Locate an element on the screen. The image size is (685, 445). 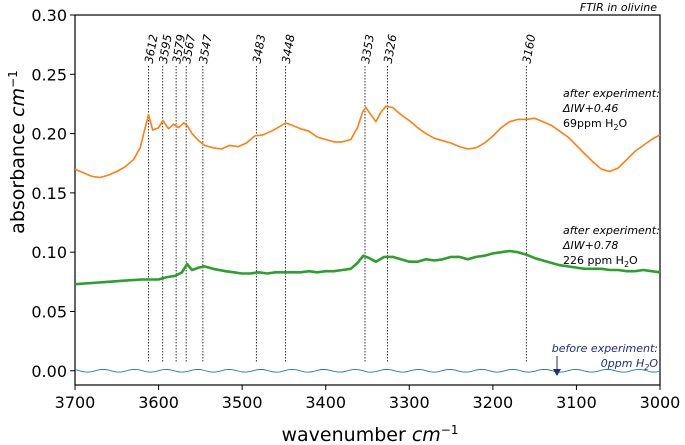
y-tick-label: 0.20 is located at coordinates (49, 134).